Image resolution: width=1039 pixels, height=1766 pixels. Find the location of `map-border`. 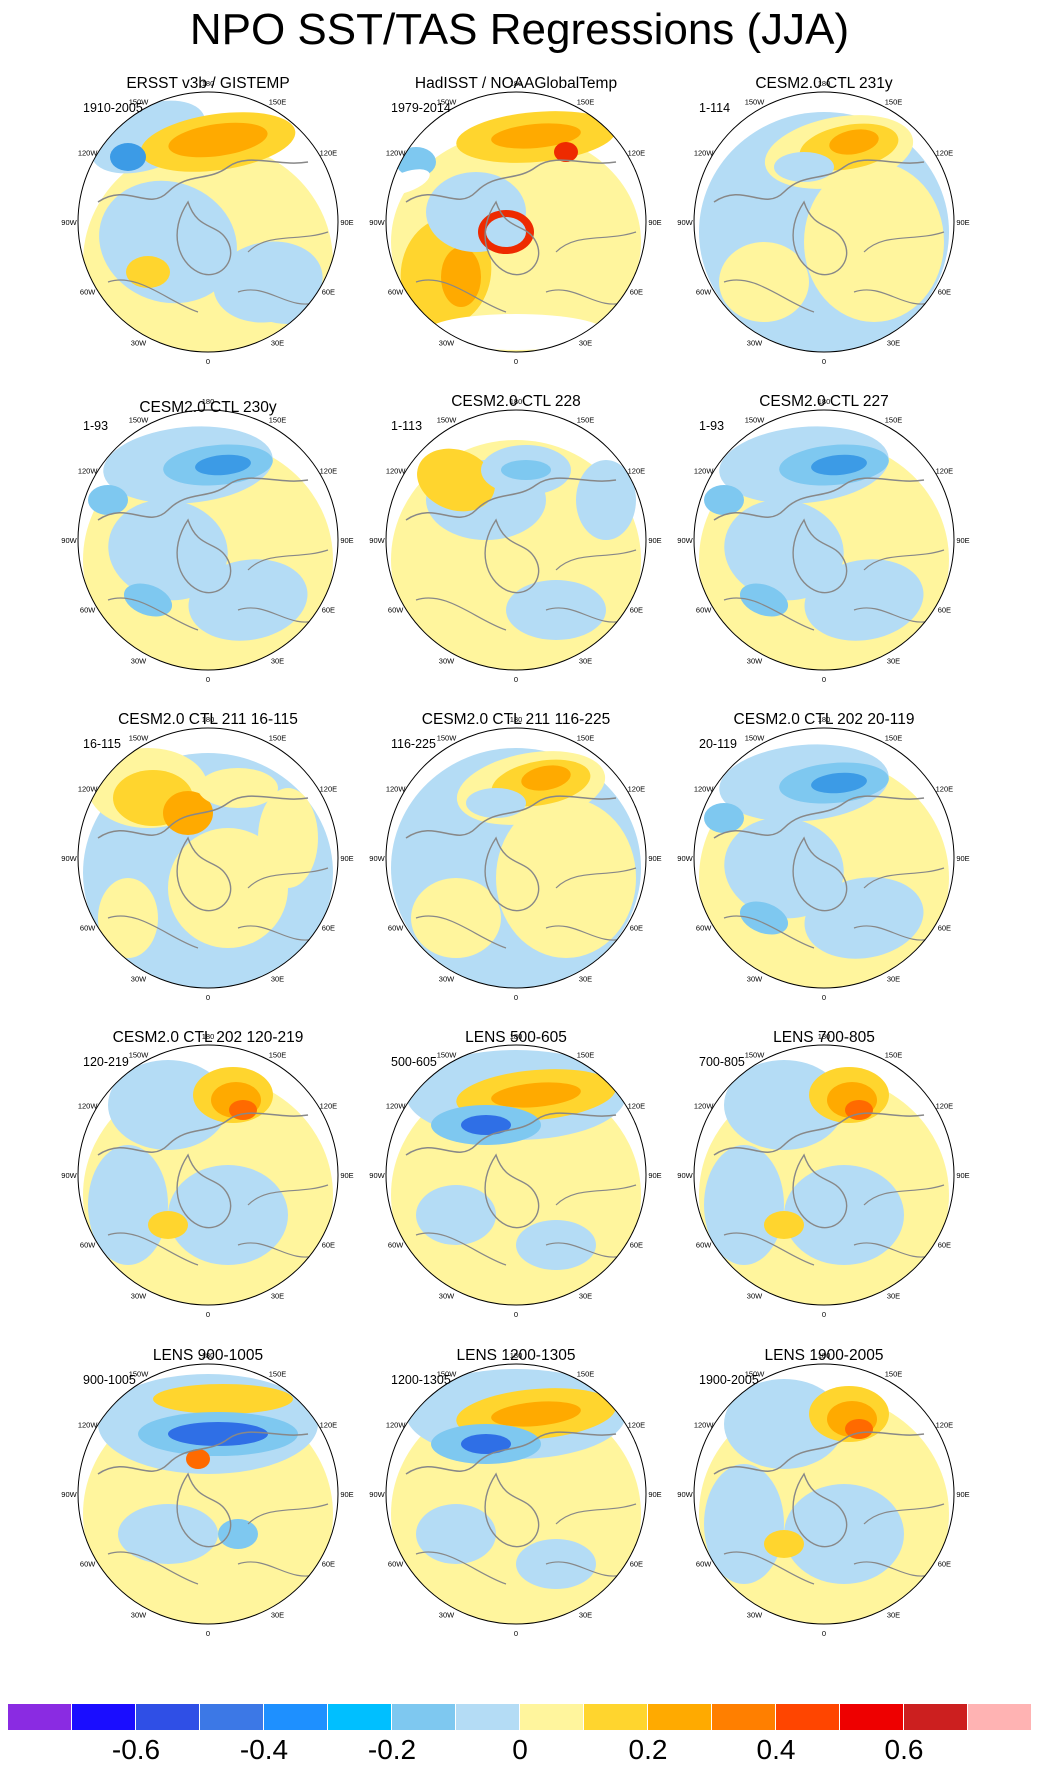

map-border is located at coordinates (516, 540).